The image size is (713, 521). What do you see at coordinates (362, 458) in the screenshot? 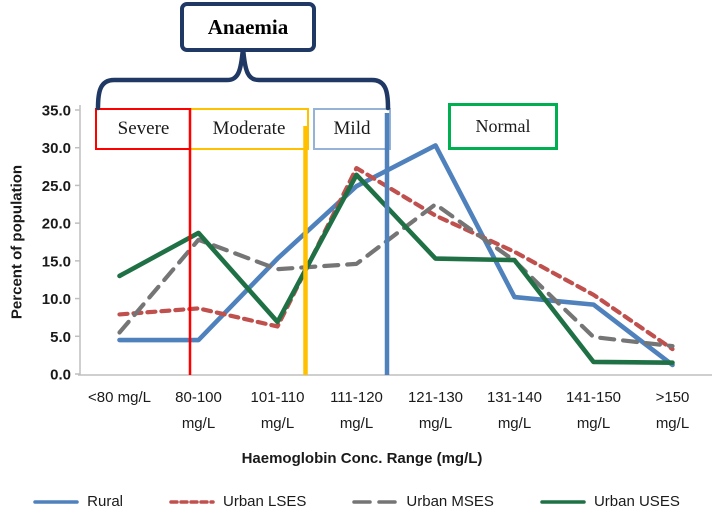
I see `x-axis-title: Haemoglobin Conc. Range (mg/L)` at bounding box center [362, 458].